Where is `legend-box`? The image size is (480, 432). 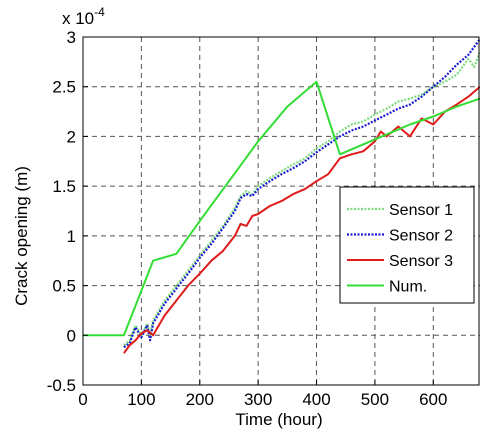 legend-box is located at coordinates (407, 245).